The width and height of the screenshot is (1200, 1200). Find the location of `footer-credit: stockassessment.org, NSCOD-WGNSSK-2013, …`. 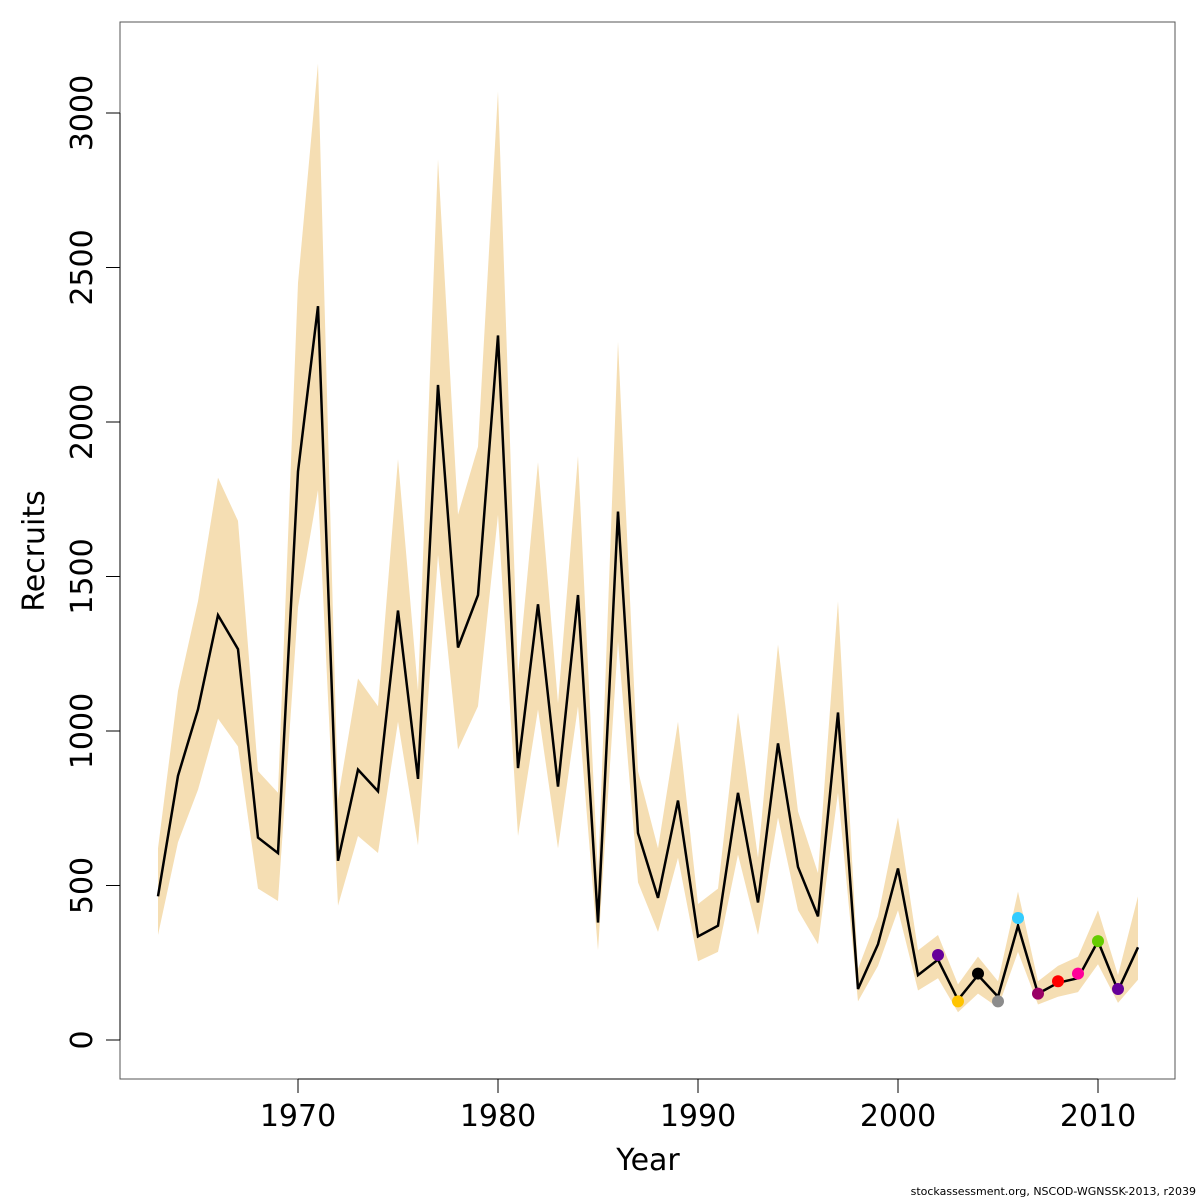

footer-credit: stockassessment.org, NSCOD-WGNSSK-2013, … is located at coordinates (1053, 1191).